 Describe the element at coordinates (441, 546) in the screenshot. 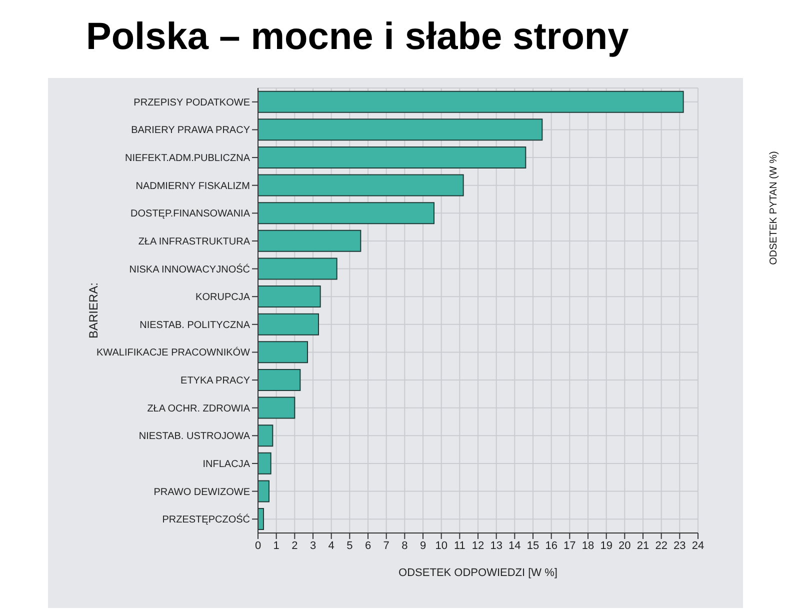

I see `x-tick-label: 10` at that location.